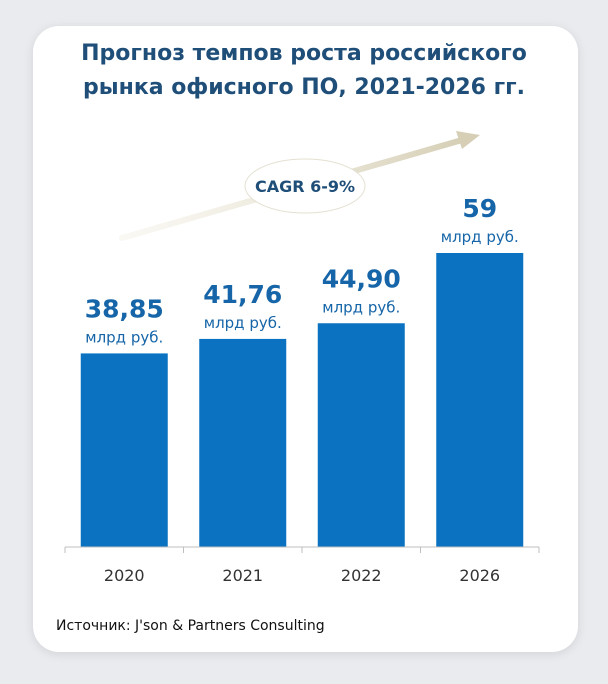  Describe the element at coordinates (243, 442) in the screenshot. I see `bar-2021` at that location.